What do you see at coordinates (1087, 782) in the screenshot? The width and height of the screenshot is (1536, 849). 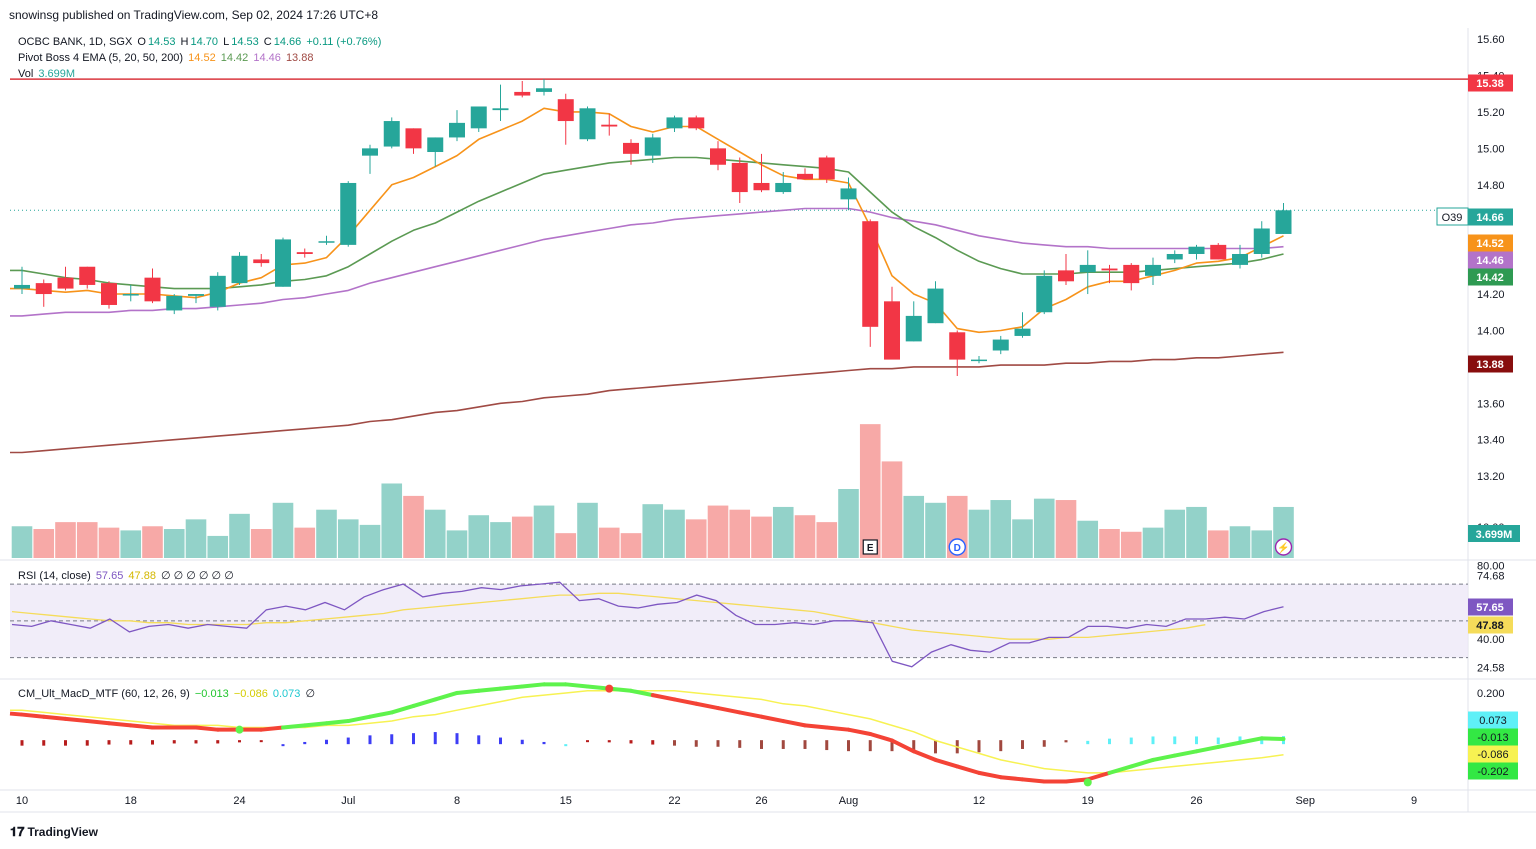 I see `macd-cross-up-icon` at bounding box center [1087, 782].